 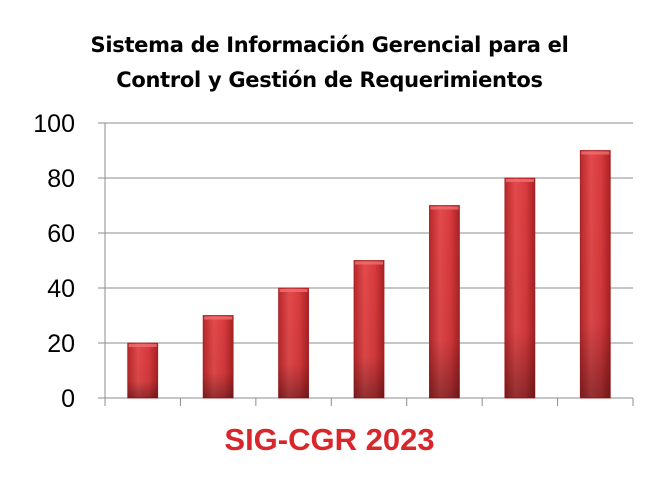 What do you see at coordinates (61, 289) in the screenshot?
I see `y-tick-label: 40` at bounding box center [61, 289].